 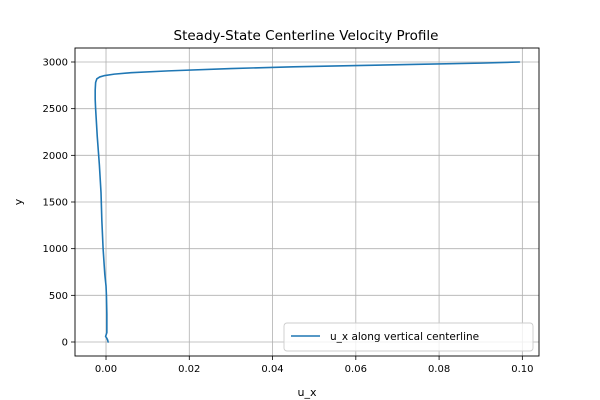 What do you see at coordinates (55, 249) in the screenshot?
I see `y-tick-label: 1000` at bounding box center [55, 249].